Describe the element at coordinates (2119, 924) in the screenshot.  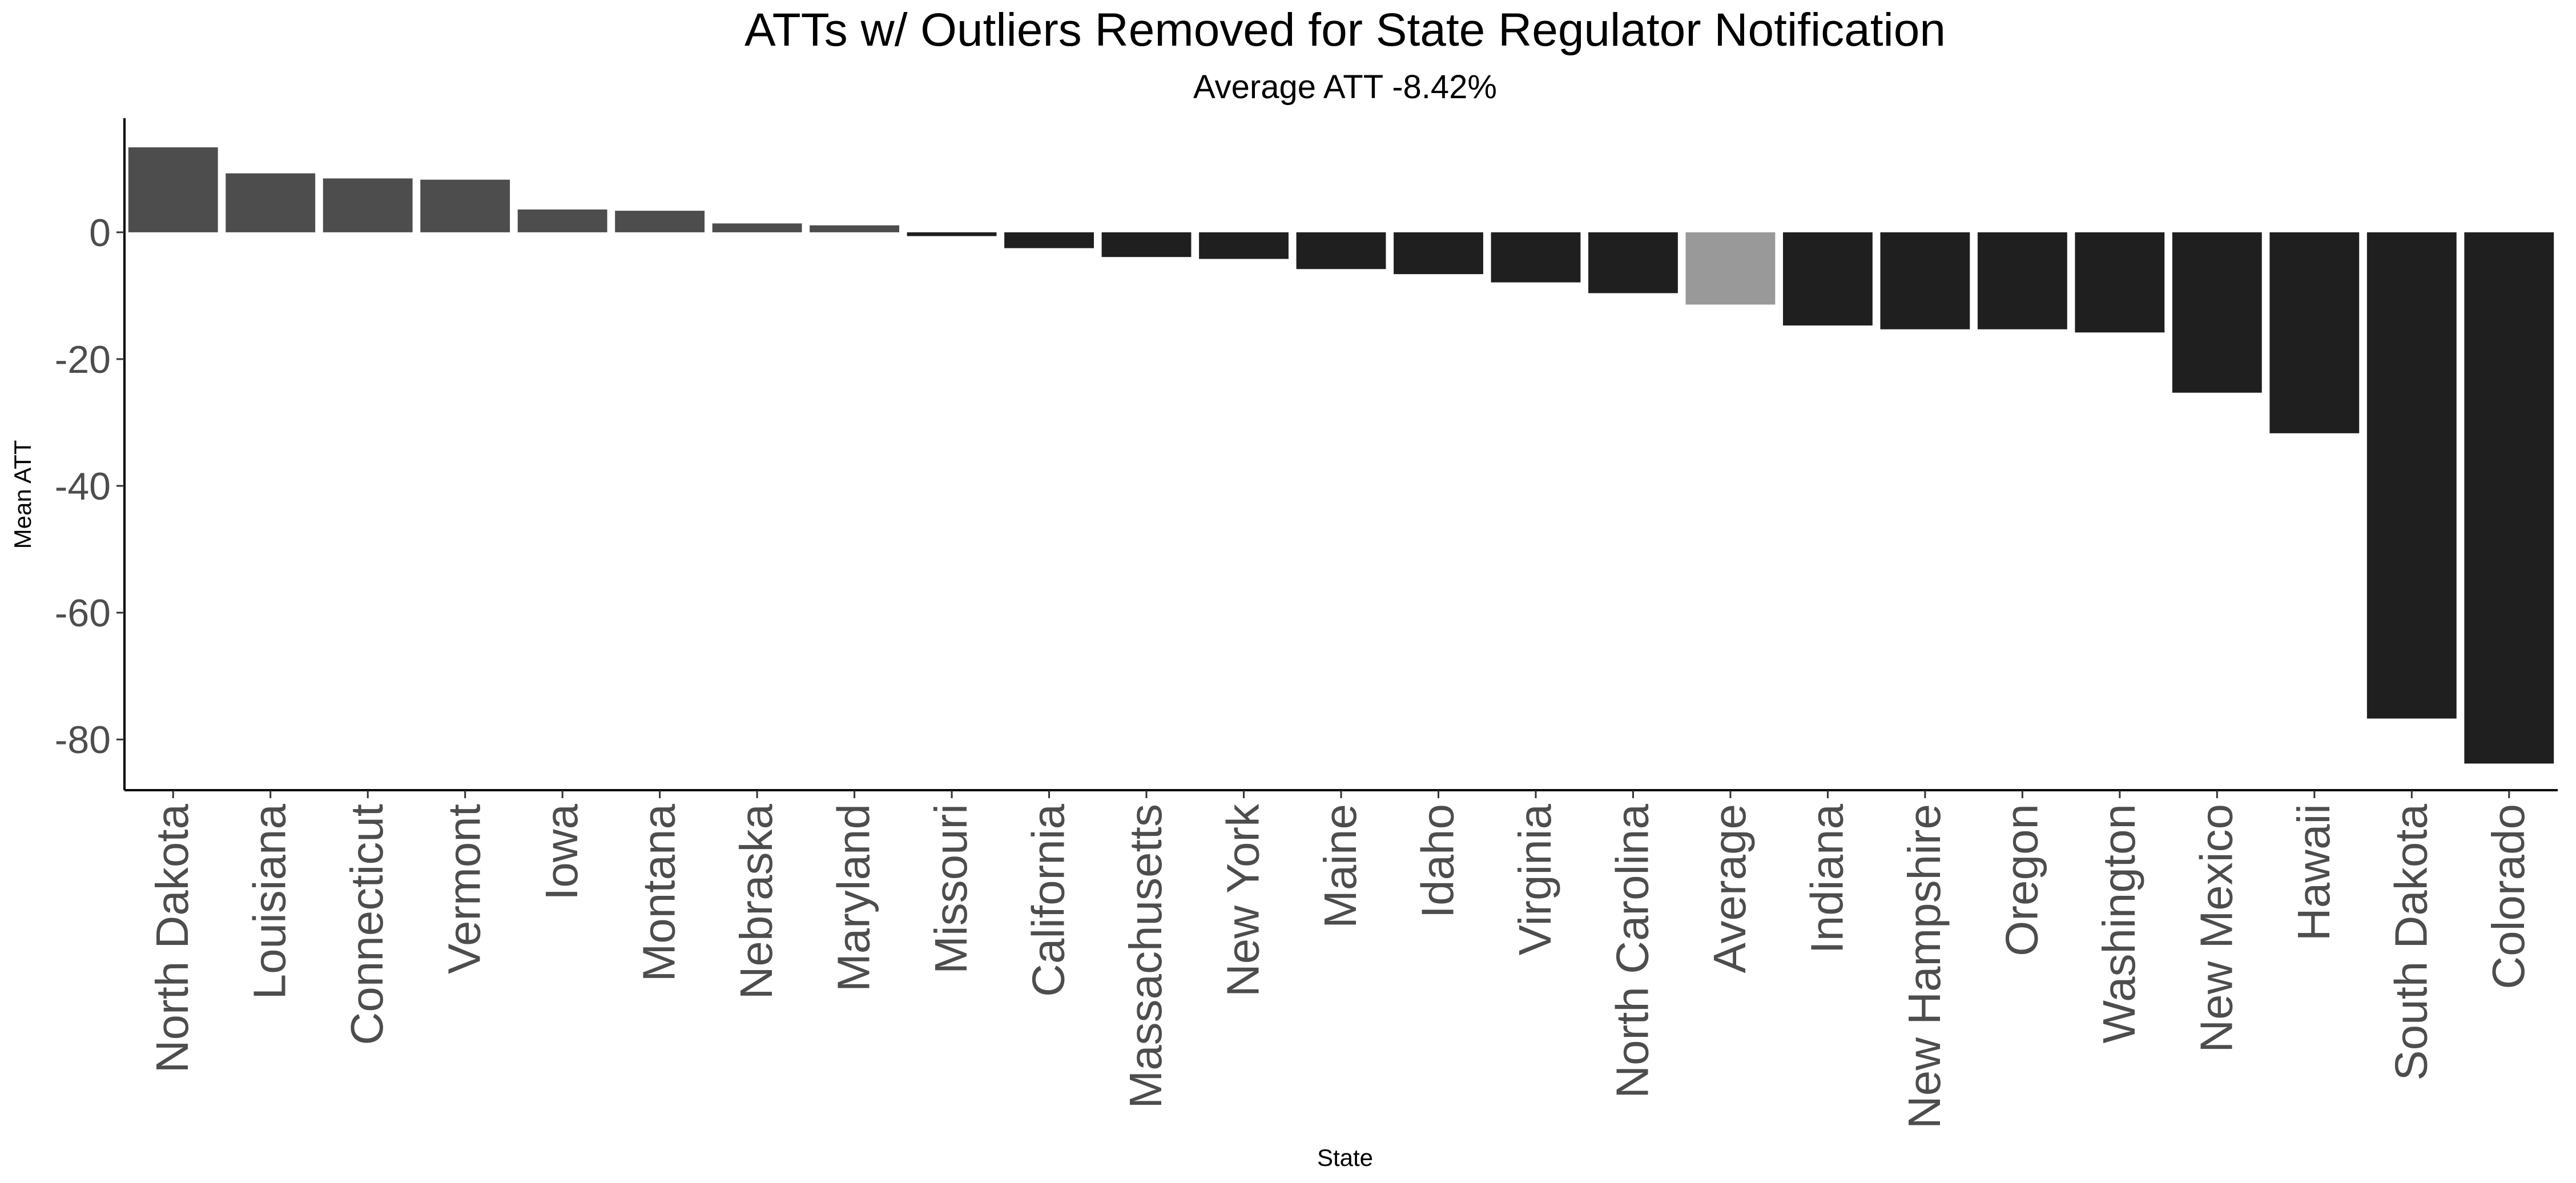
I see `x-tick-label: Washington` at that location.